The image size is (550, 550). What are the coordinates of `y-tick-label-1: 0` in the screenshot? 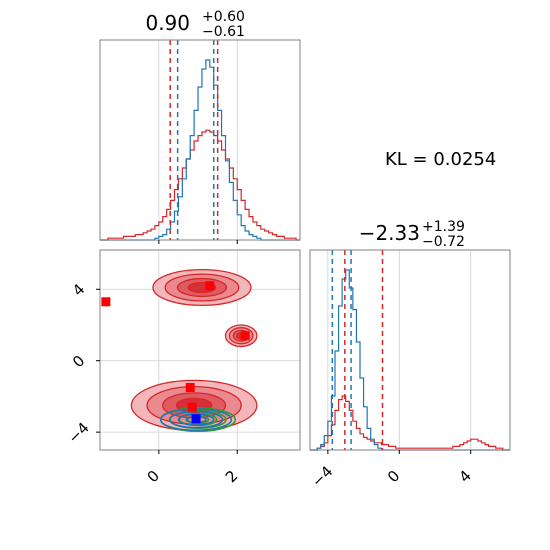 It's located at (78, 361).